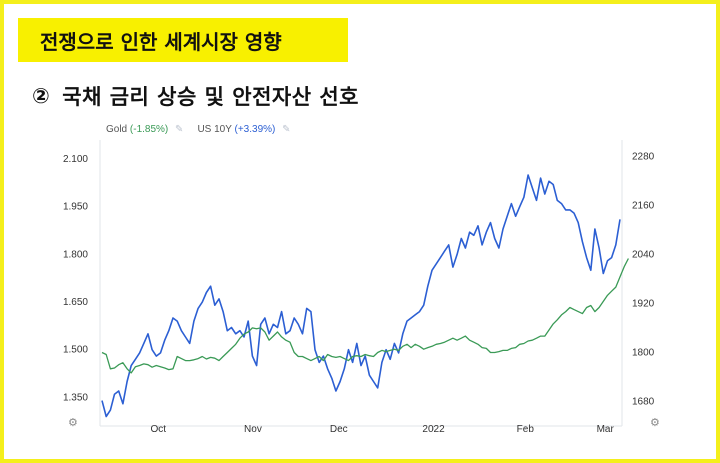 Image resolution: width=720 pixels, height=463 pixels. I want to click on legend-us10y-name: US 10Y, so click(214, 129).